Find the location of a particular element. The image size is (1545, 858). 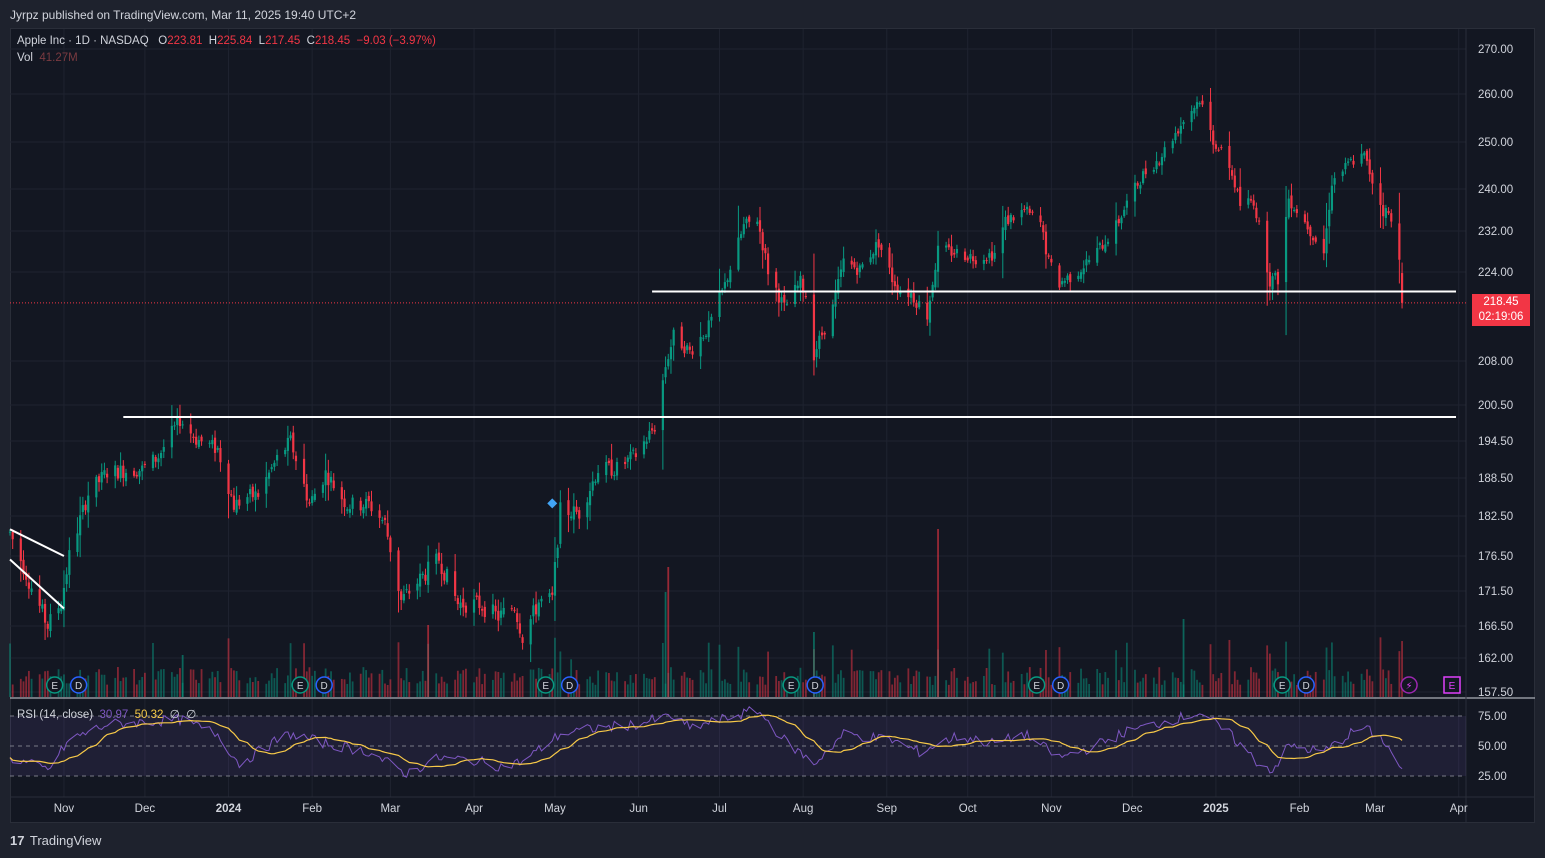

tradingview-logo: 17 TradingView is located at coordinates (55, 840).